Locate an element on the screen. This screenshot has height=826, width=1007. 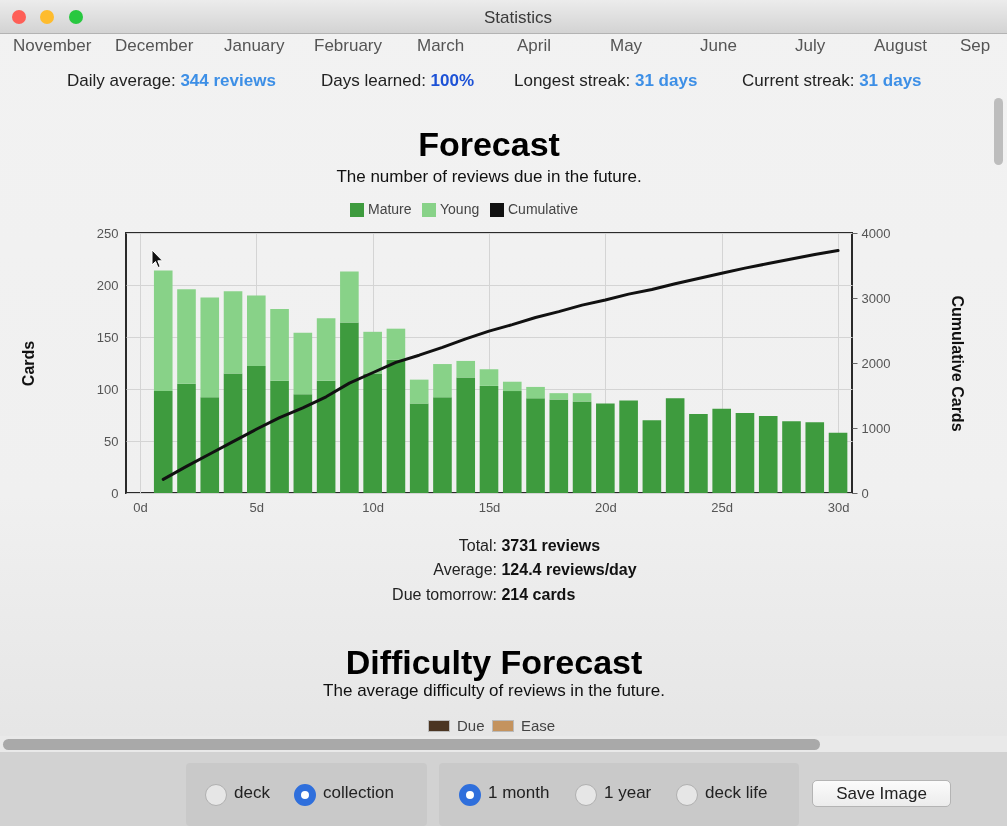
legend-label: Young is located at coordinates (460, 209).